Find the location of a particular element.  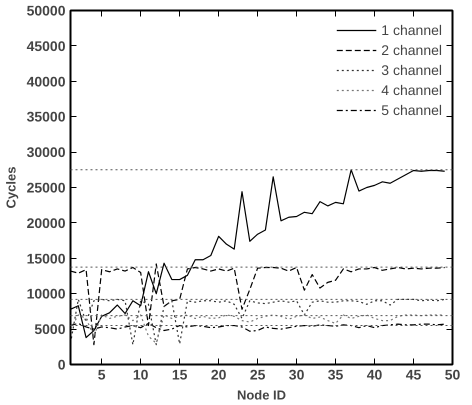

legend-label: 2 channel is located at coordinates (411, 50).